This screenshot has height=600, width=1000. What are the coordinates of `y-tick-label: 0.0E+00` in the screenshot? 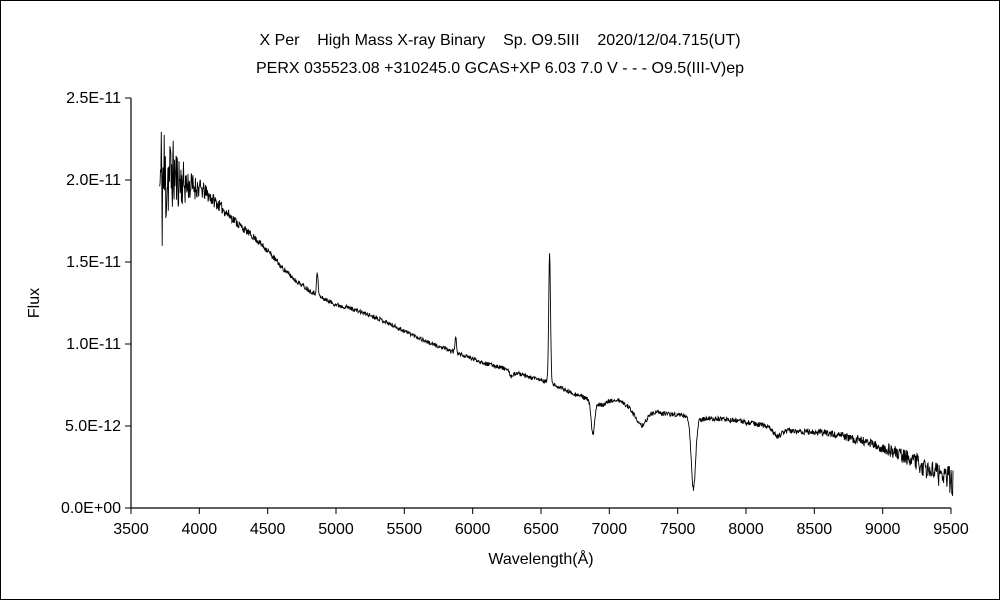 It's located at (91, 508).